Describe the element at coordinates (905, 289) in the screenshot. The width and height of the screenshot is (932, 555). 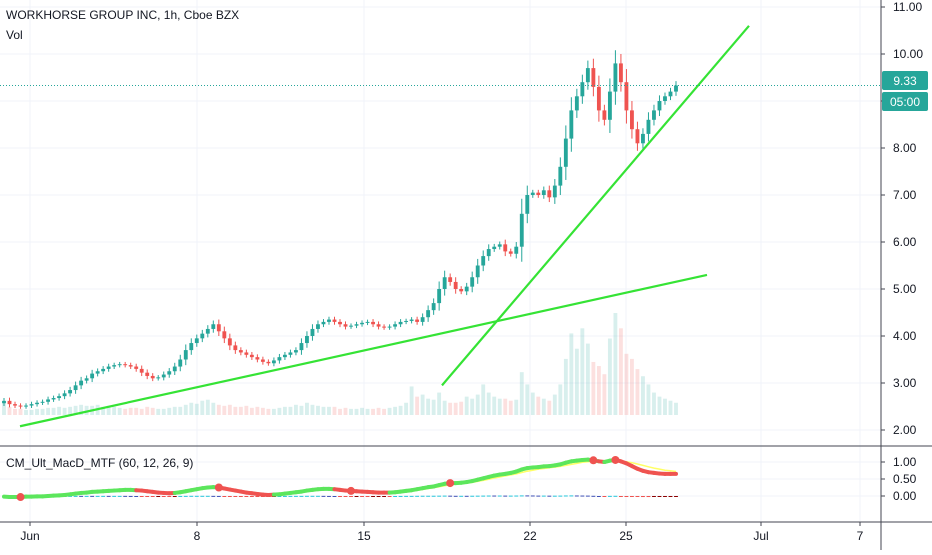
I see `price-tick-label: 5.00` at that location.